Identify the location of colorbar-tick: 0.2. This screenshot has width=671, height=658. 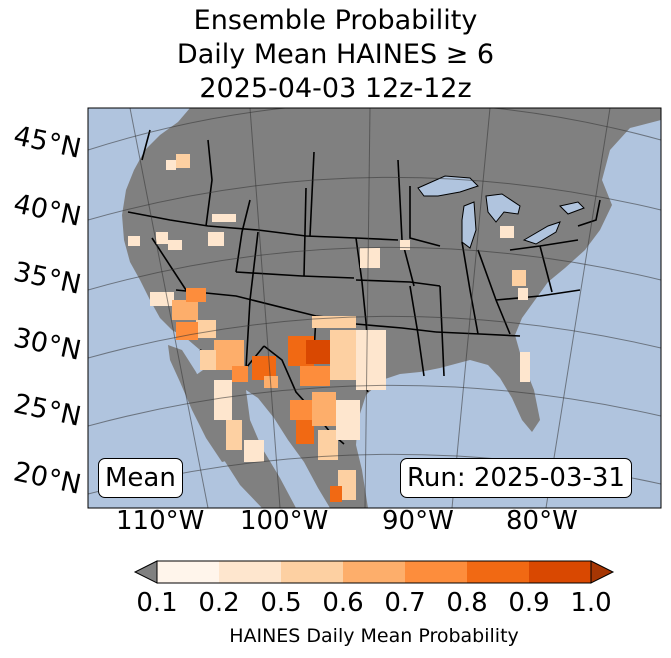
(219, 603).